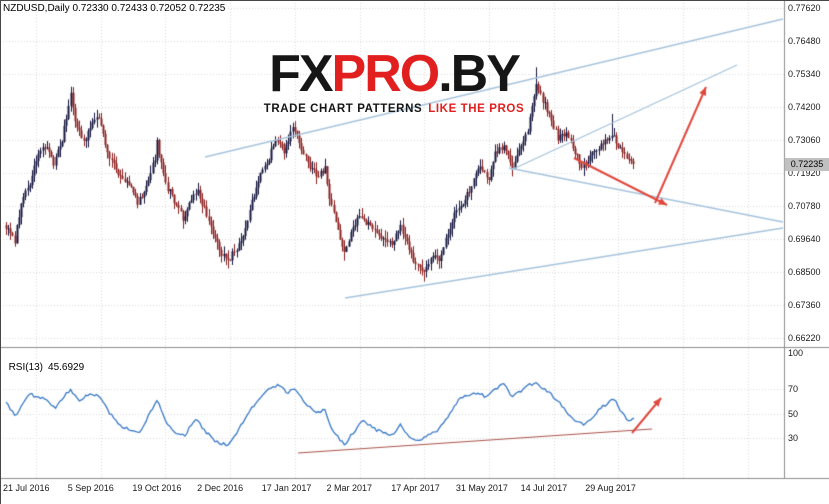 This screenshot has width=829, height=504. Describe the element at coordinates (804, 304) in the screenshot. I see `price-axis-label: 0.67360` at that location.